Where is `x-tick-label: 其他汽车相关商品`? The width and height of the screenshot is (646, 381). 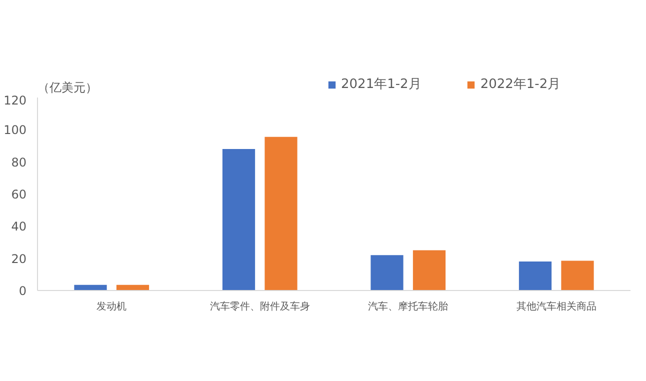 x-tick-label: 其他汽车相关商品 is located at coordinates (556, 306).